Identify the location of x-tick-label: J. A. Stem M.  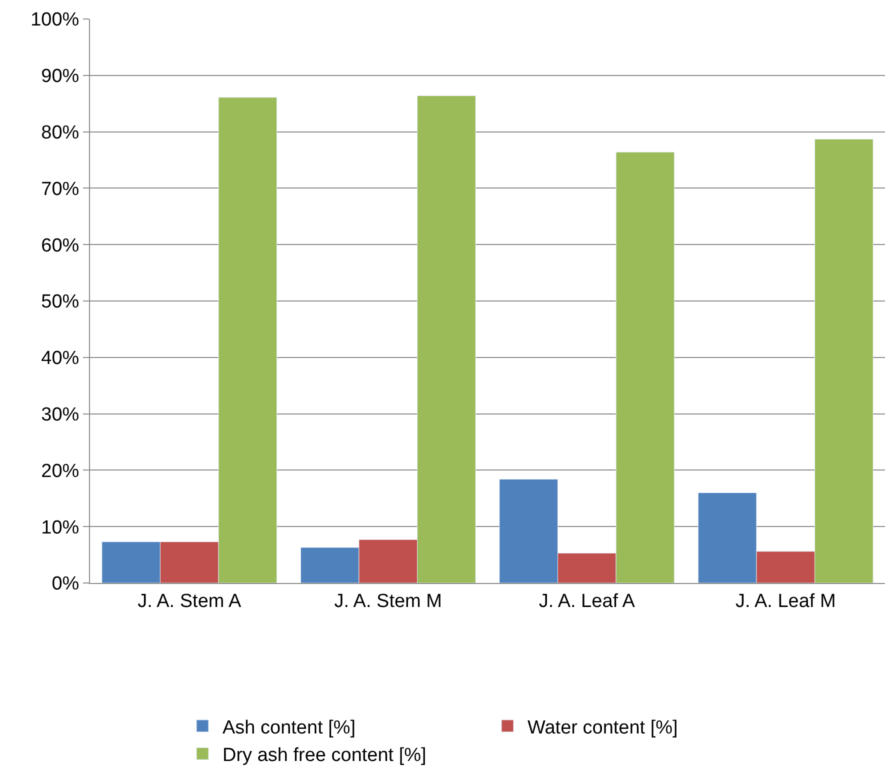
(388, 601).